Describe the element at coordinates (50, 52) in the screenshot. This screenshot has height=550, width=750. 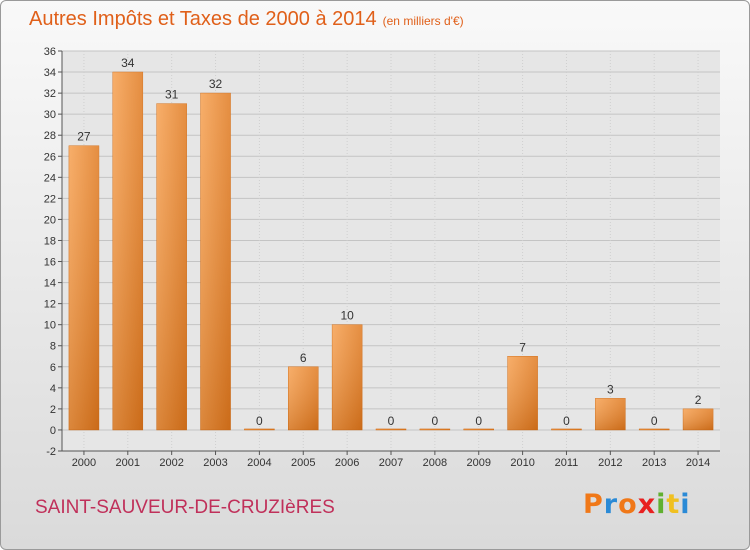
I see `y-tick-label: 36` at that location.